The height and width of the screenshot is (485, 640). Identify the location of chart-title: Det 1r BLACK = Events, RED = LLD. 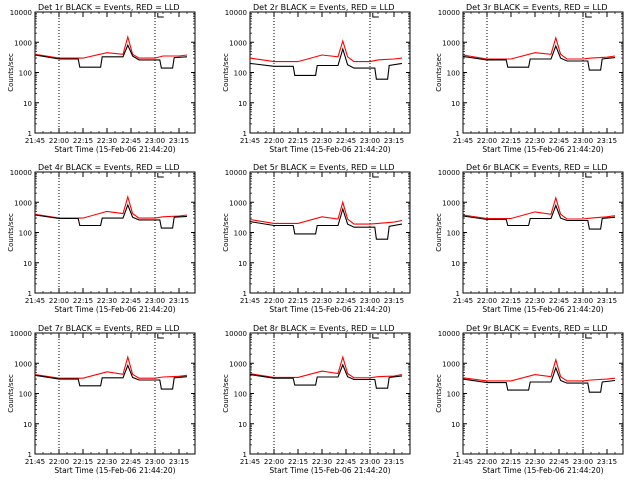
(109, 7).